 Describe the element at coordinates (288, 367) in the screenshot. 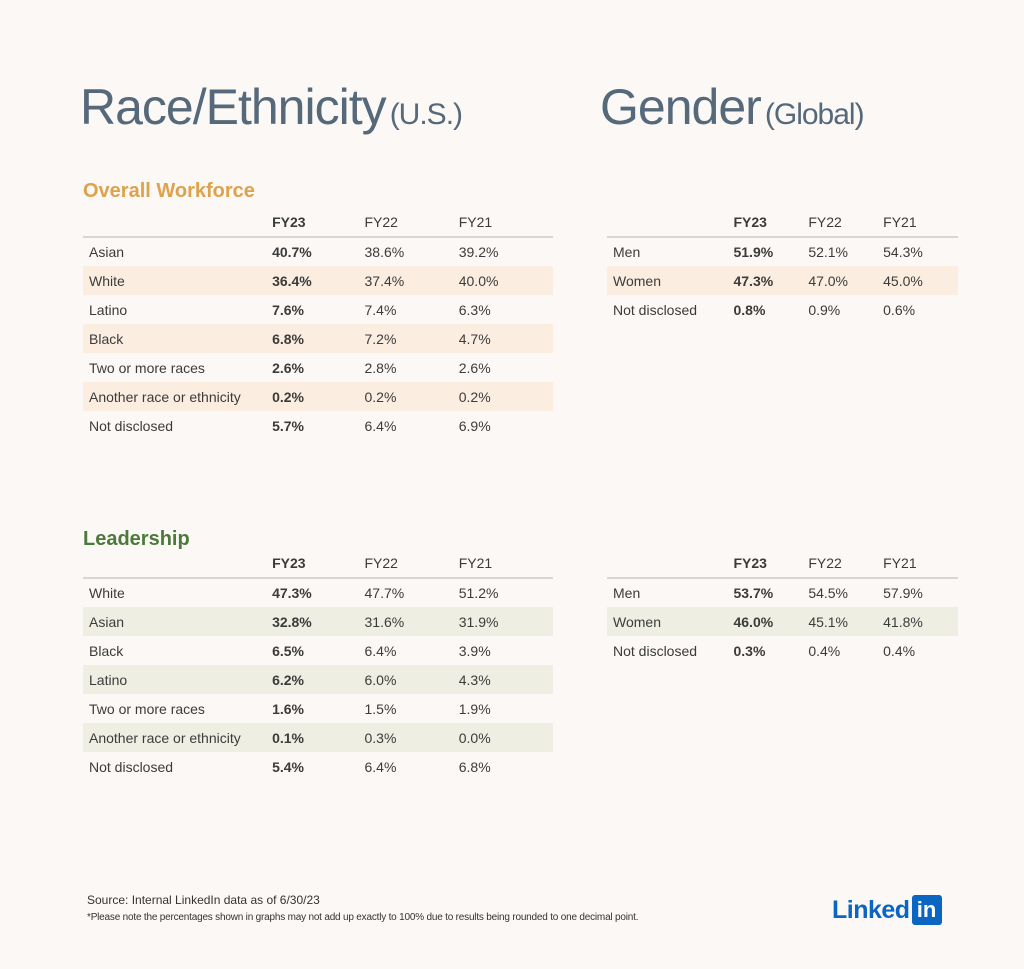

I see `cell-fy23: 2.6%` at that location.